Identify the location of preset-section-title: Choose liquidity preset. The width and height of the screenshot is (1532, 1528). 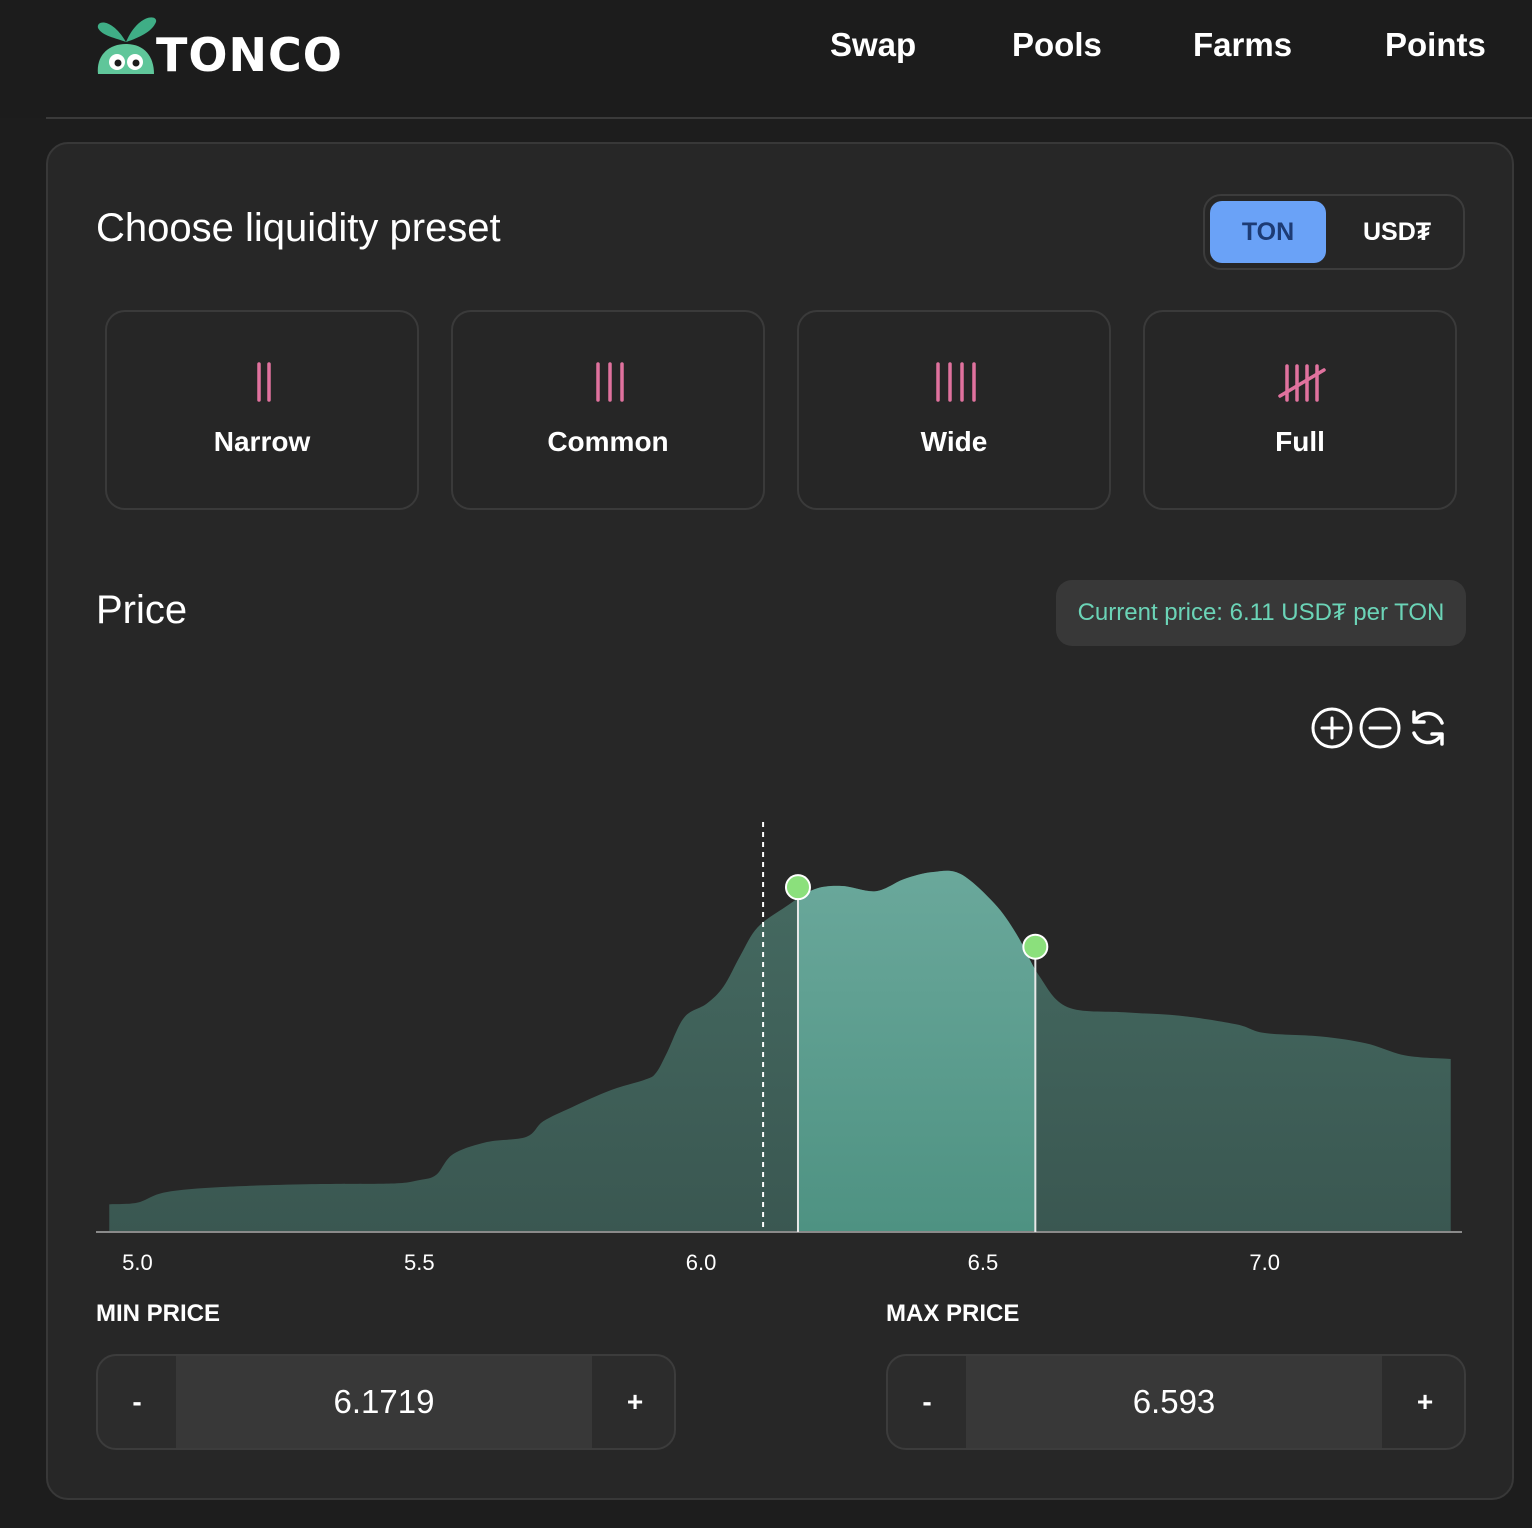
(298, 228).